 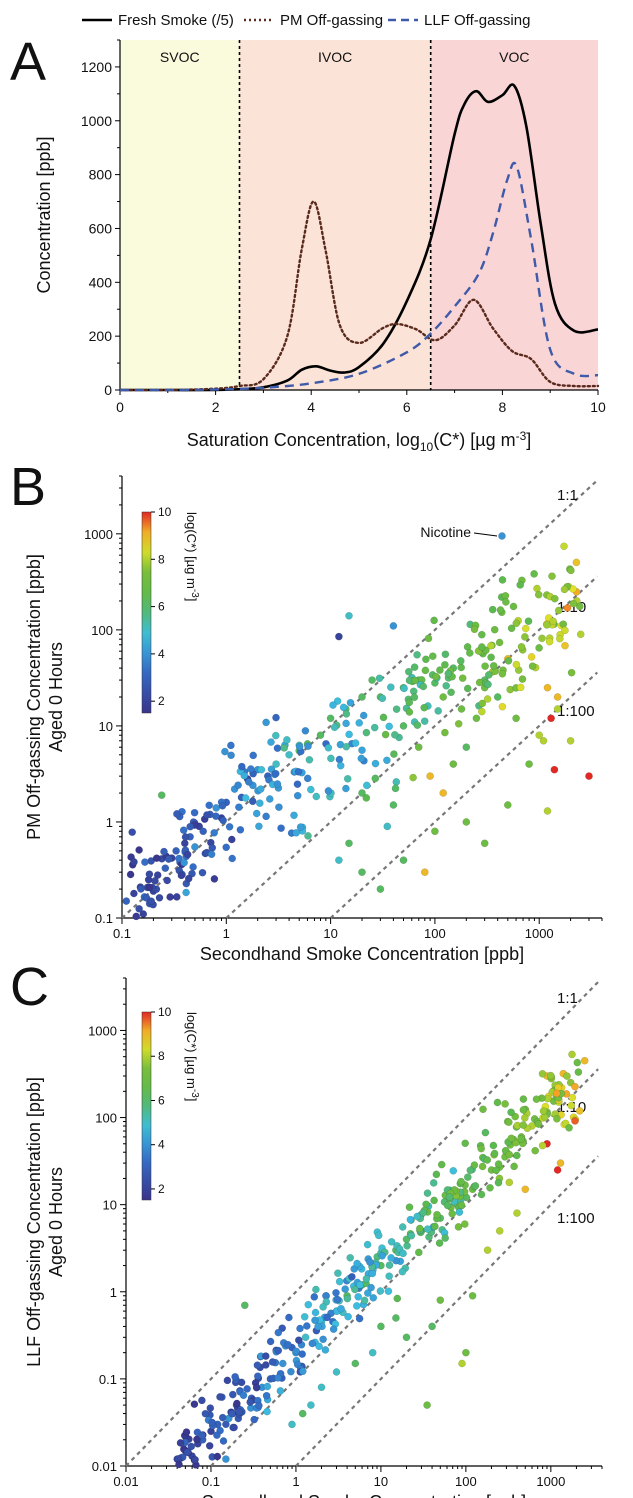 What do you see at coordinates (161, 559) in the screenshot?
I see `colorbar-tick-label: 8` at bounding box center [161, 559].